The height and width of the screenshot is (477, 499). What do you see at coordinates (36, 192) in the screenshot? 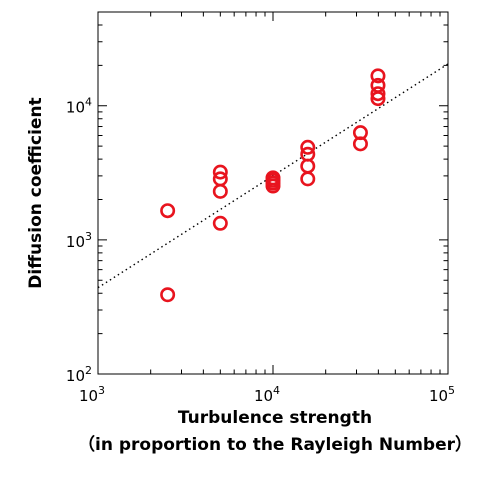
I see `y-axis-label: Diffusion coefficient` at bounding box center [36, 192].